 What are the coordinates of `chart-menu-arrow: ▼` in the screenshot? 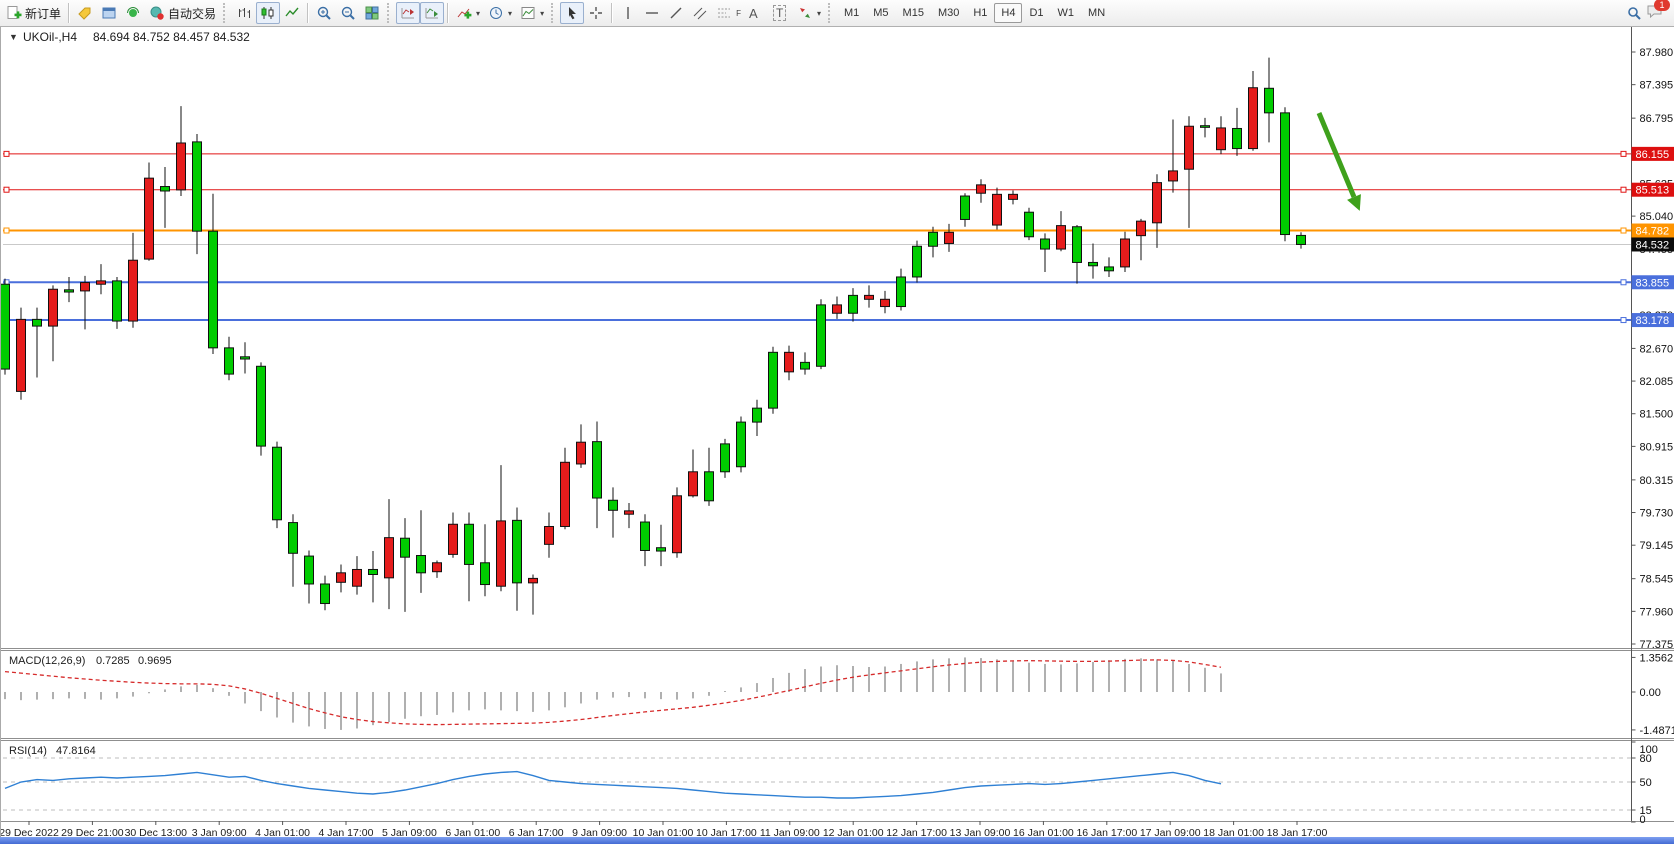 It's located at (13, 37).